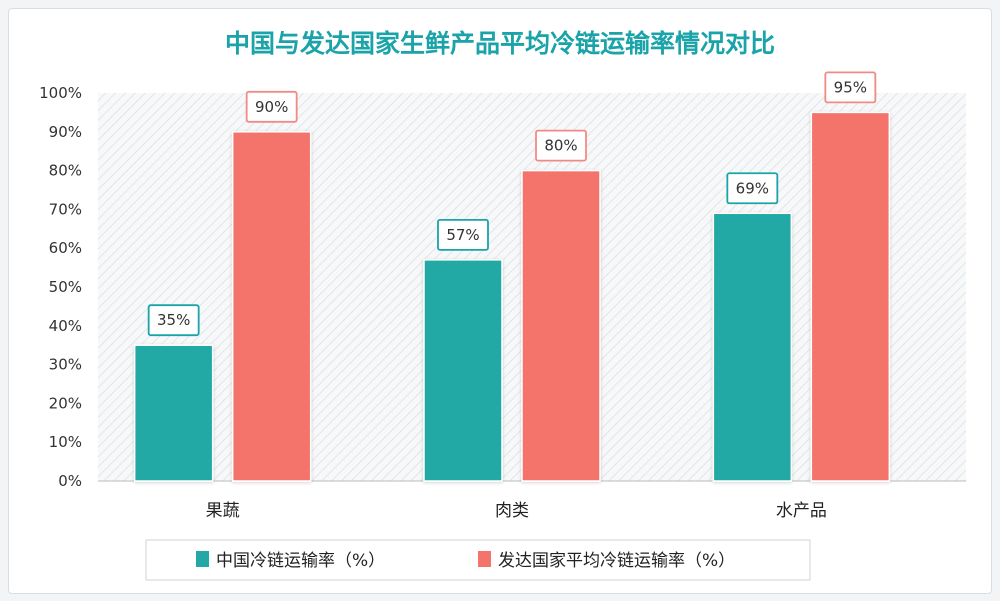  I want to click on y-tick-label: 50%, so click(65, 287).